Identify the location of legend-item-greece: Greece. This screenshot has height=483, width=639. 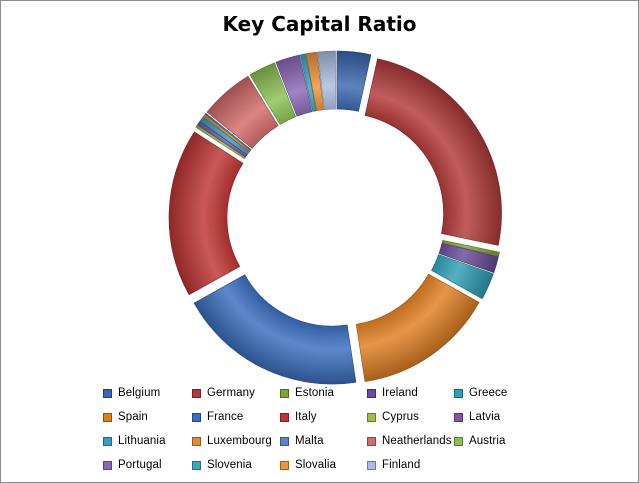
(489, 393).